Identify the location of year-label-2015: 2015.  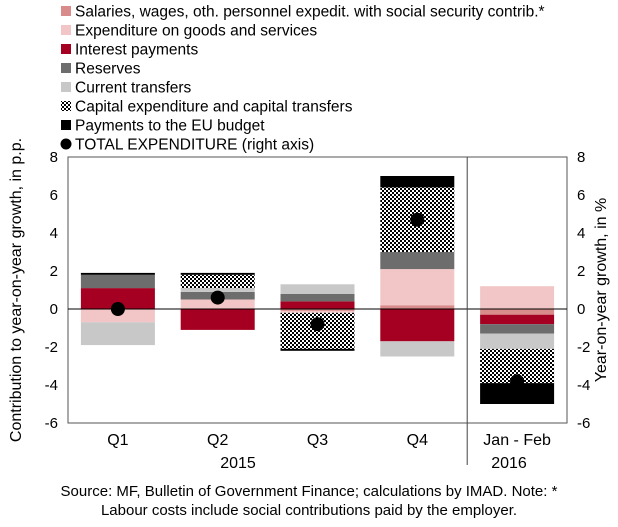
(238, 463).